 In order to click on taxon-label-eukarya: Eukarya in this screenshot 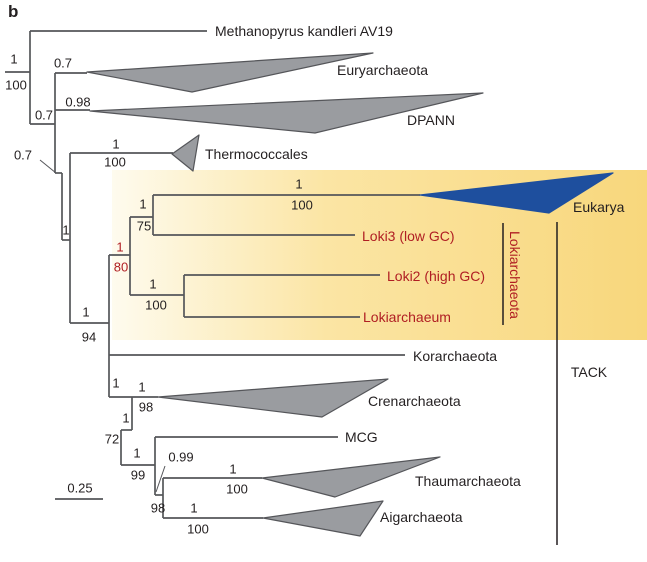, I will do `click(599, 207)`.